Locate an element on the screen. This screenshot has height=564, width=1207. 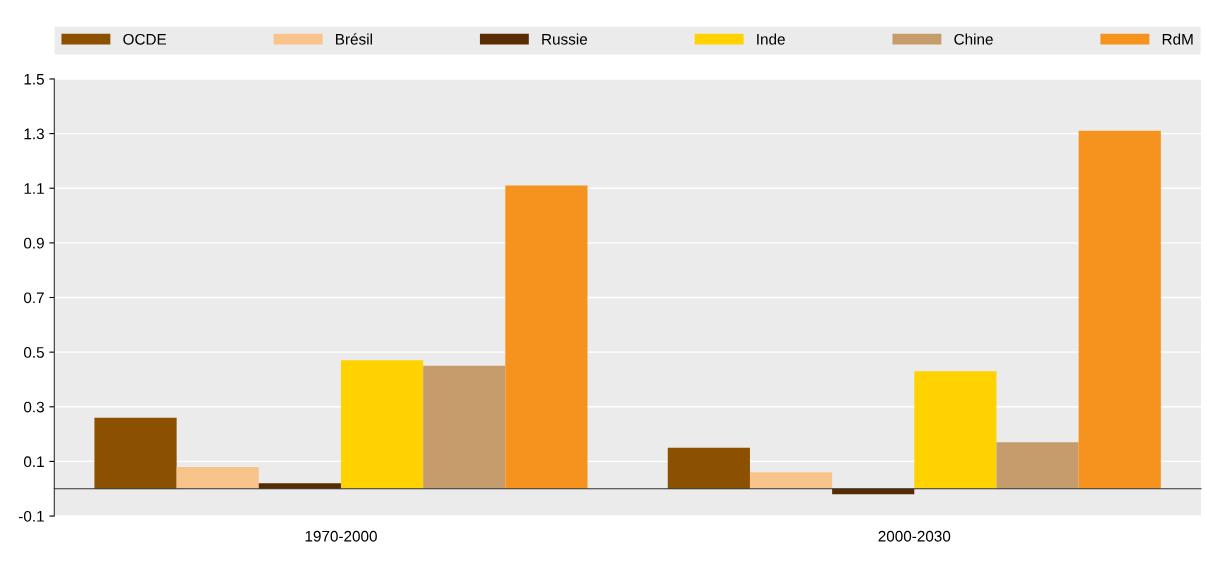
y-tick-label: 1.3 is located at coordinates (34, 134).